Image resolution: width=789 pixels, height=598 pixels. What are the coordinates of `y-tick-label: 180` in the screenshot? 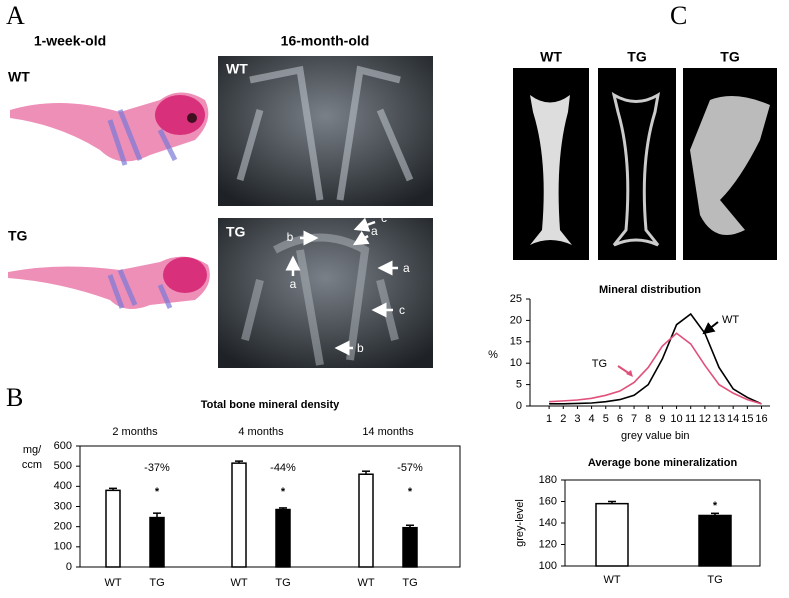 It's located at (548, 480).